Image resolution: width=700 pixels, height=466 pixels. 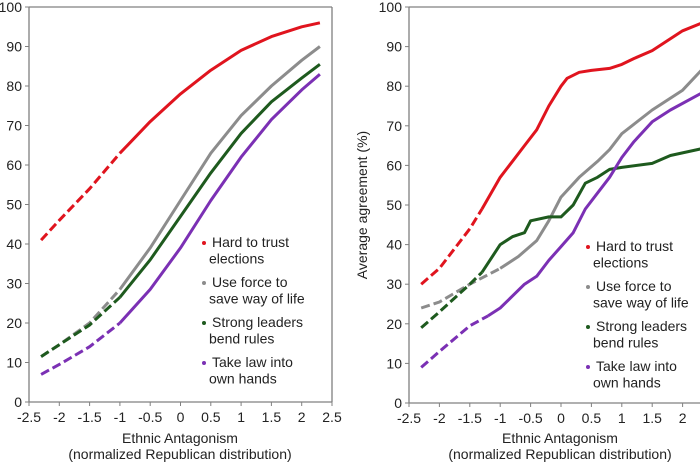 What do you see at coordinates (362, 205) in the screenshot?
I see `y-axis-title: Average agreement (%)` at bounding box center [362, 205].